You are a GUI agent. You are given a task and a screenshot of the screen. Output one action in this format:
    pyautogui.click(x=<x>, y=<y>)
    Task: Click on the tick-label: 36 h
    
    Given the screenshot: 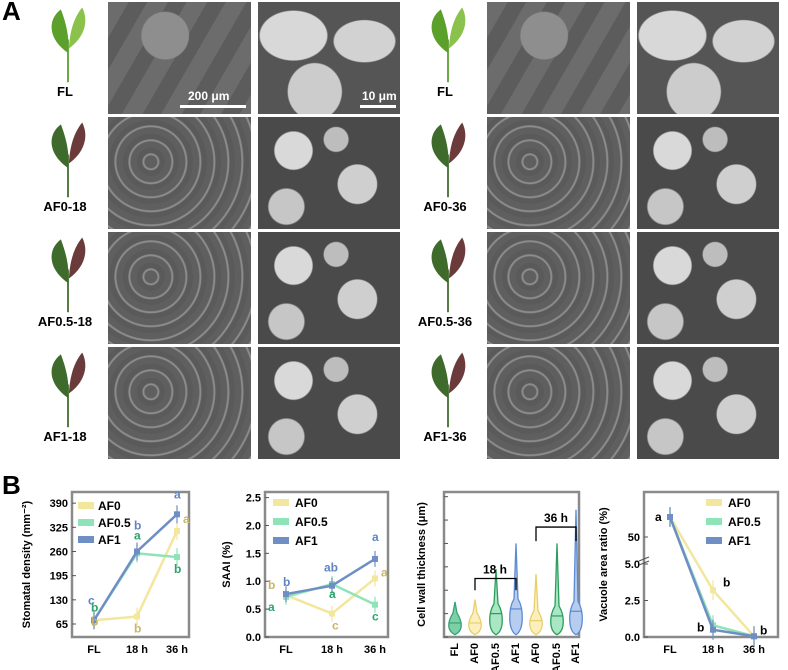 What is the action you would take?
    pyautogui.click(x=754, y=650)
    